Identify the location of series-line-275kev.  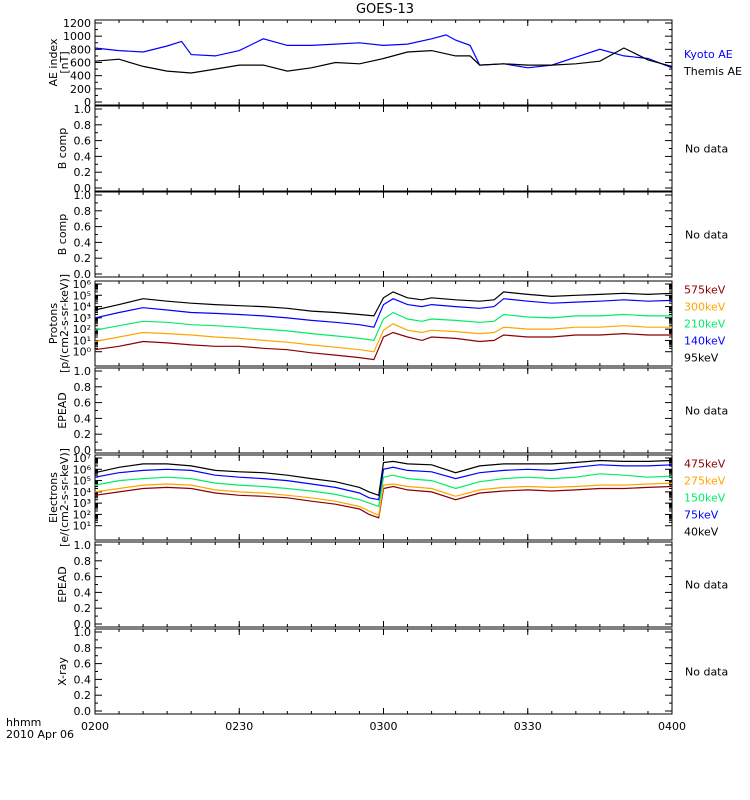
(383, 499).